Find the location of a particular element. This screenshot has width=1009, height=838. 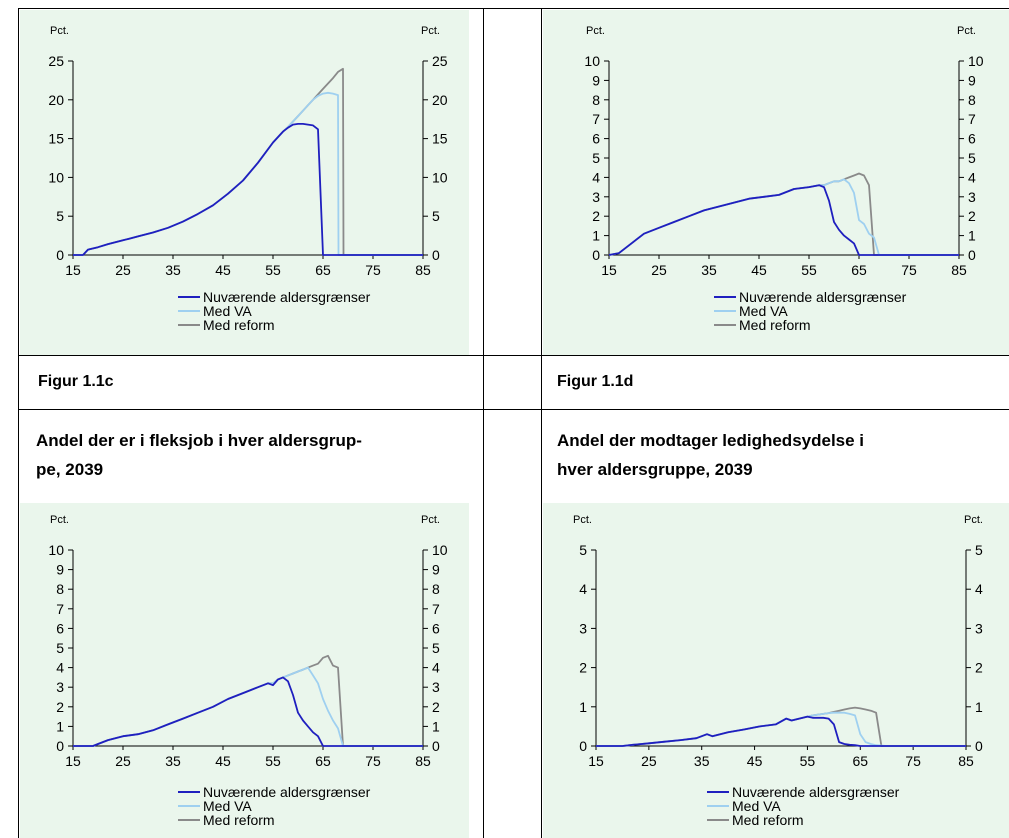

y-tick-label-left: 8 is located at coordinates (596, 100).